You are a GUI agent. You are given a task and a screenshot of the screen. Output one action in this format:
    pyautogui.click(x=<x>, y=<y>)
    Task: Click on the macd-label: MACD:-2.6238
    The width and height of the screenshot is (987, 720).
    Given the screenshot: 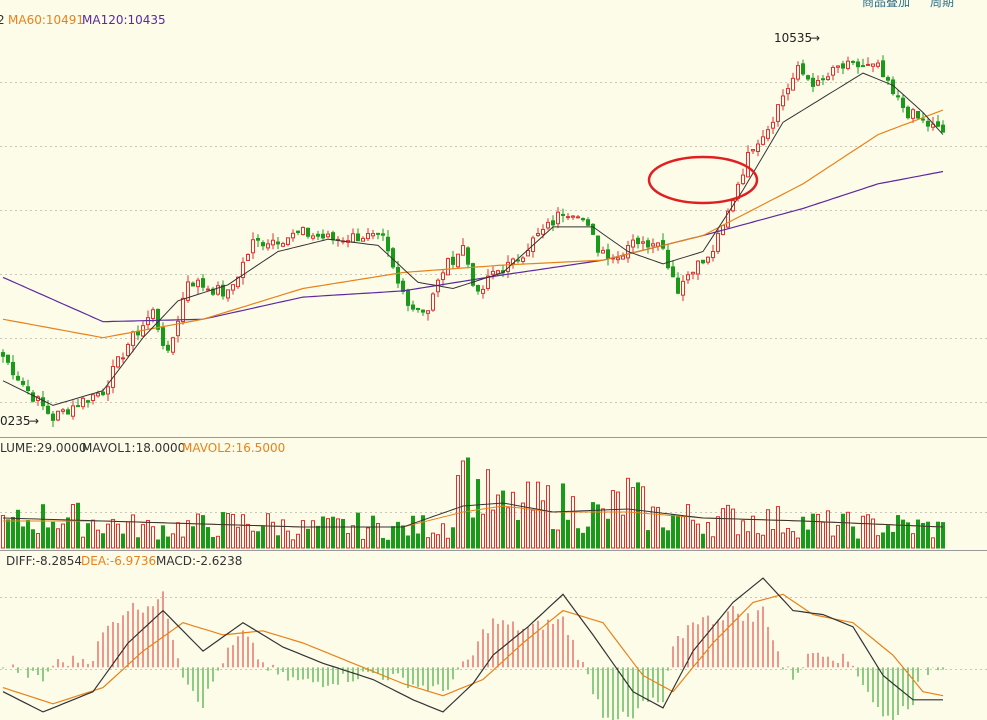 What is the action you would take?
    pyautogui.click(x=199, y=561)
    